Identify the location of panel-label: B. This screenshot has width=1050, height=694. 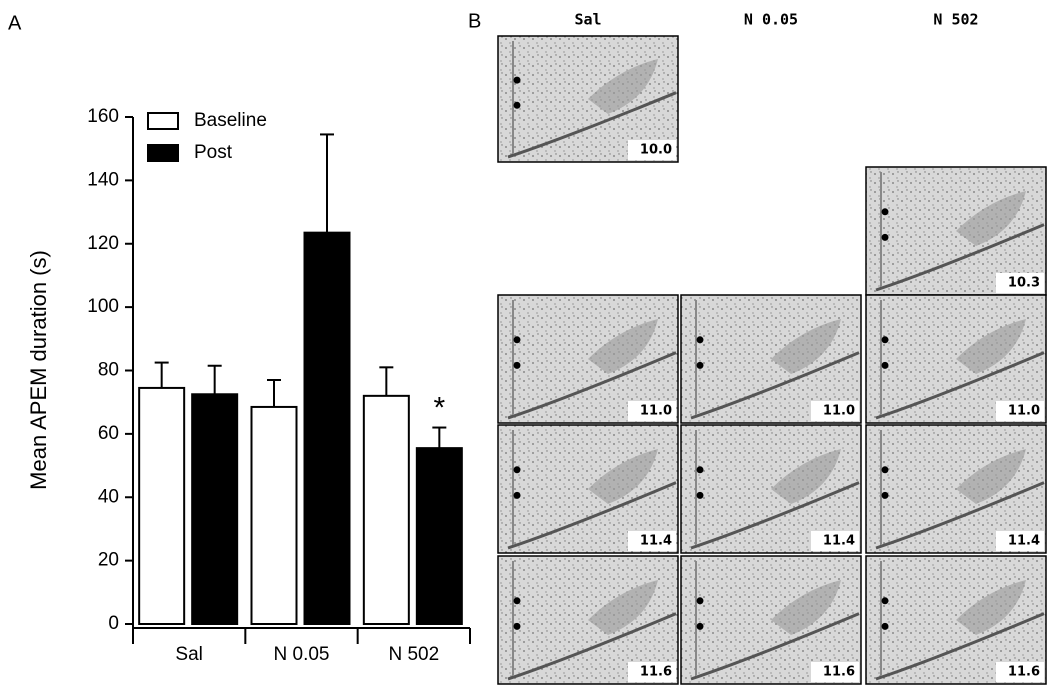
(474, 21).